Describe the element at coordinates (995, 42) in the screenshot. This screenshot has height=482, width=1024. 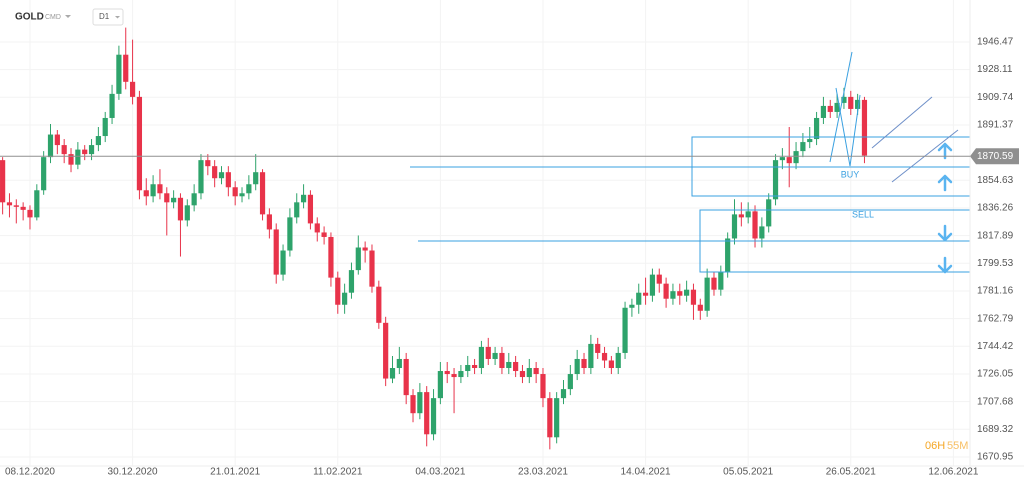
I see `y-tick-label: 1946.47` at that location.